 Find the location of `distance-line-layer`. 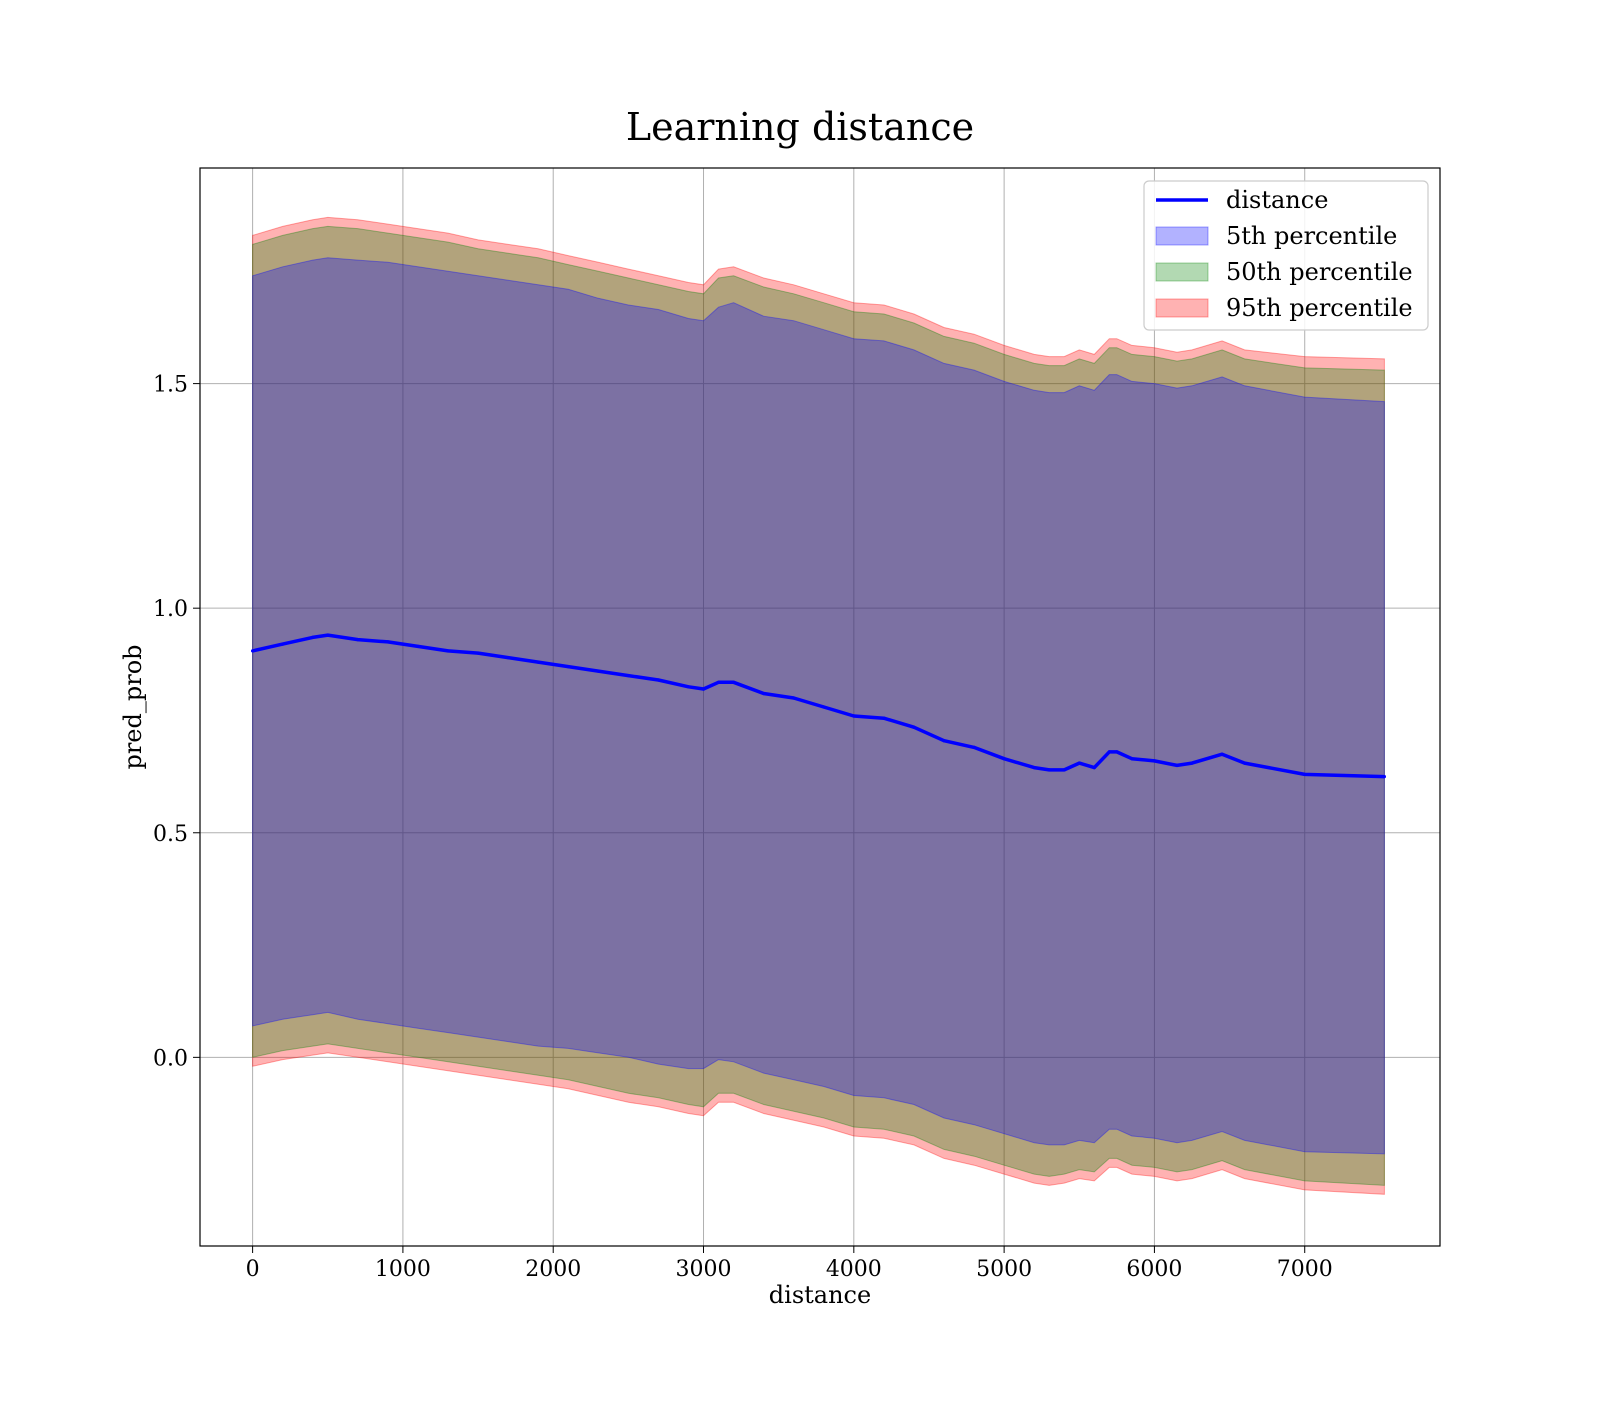

distance-line-layer is located at coordinates (818, 706).